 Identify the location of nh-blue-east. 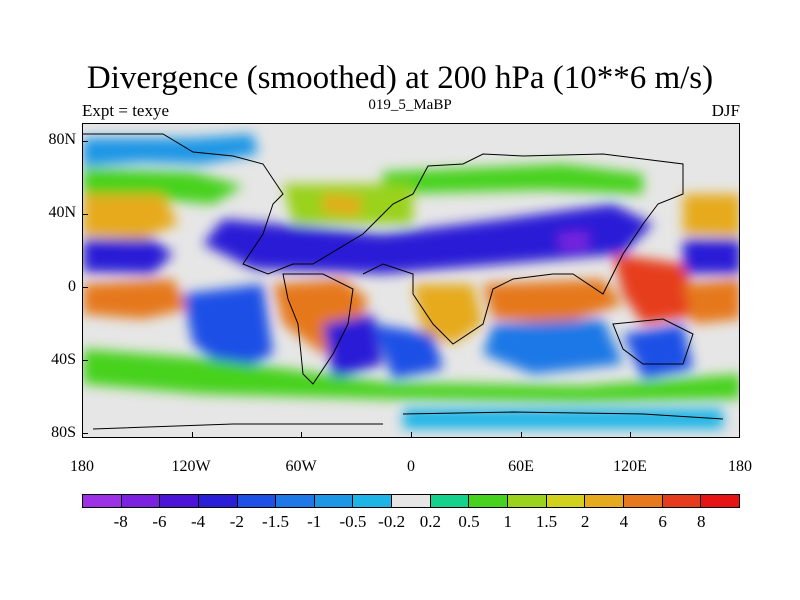
(711, 256).